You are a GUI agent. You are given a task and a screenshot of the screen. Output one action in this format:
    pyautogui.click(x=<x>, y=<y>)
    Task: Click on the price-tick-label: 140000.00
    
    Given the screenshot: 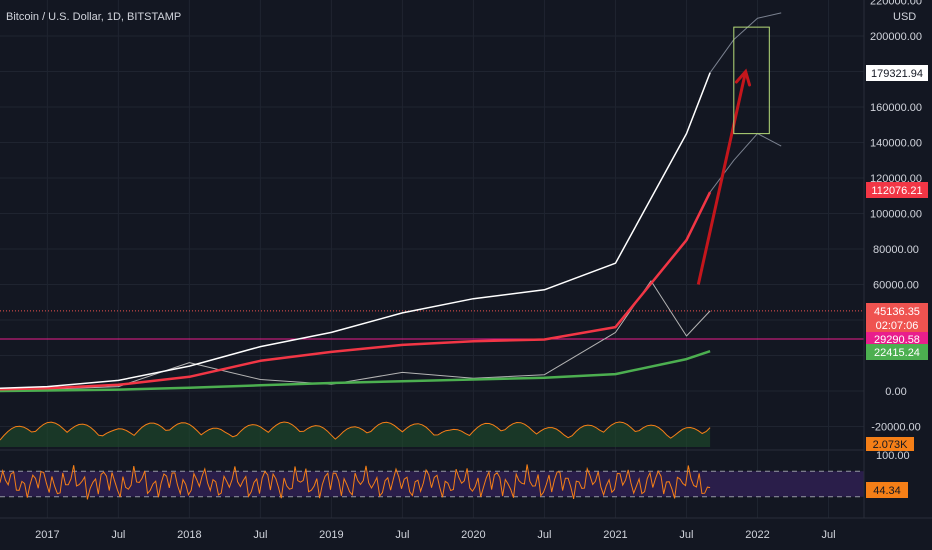 What is the action you would take?
    pyautogui.click(x=896, y=144)
    